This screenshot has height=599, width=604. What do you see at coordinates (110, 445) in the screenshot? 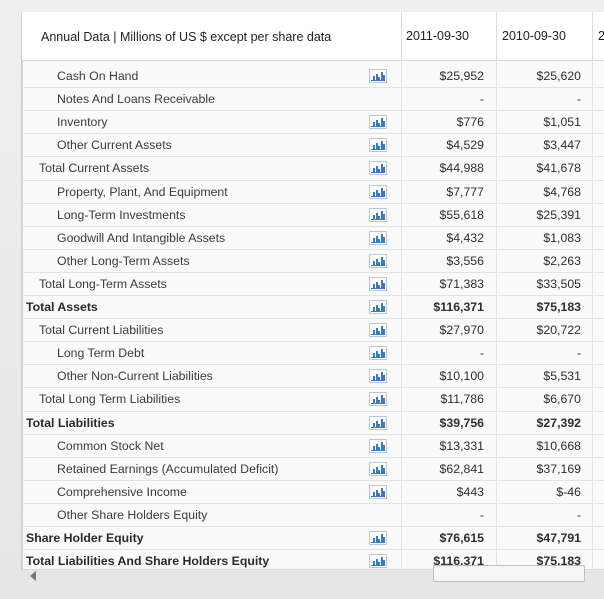
I see `row-label: Common Stock Net` at bounding box center [110, 445].